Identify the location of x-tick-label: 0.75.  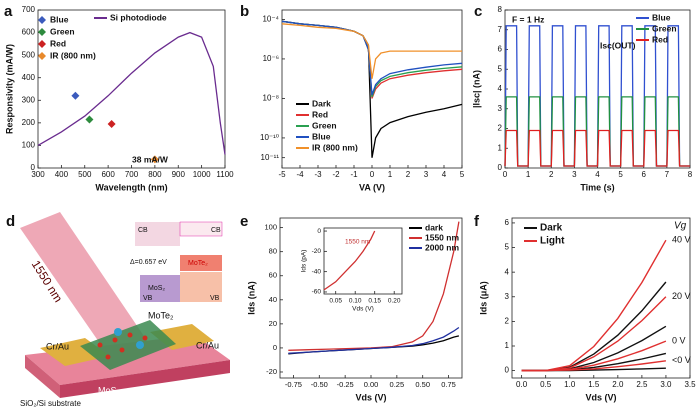
(448, 384).